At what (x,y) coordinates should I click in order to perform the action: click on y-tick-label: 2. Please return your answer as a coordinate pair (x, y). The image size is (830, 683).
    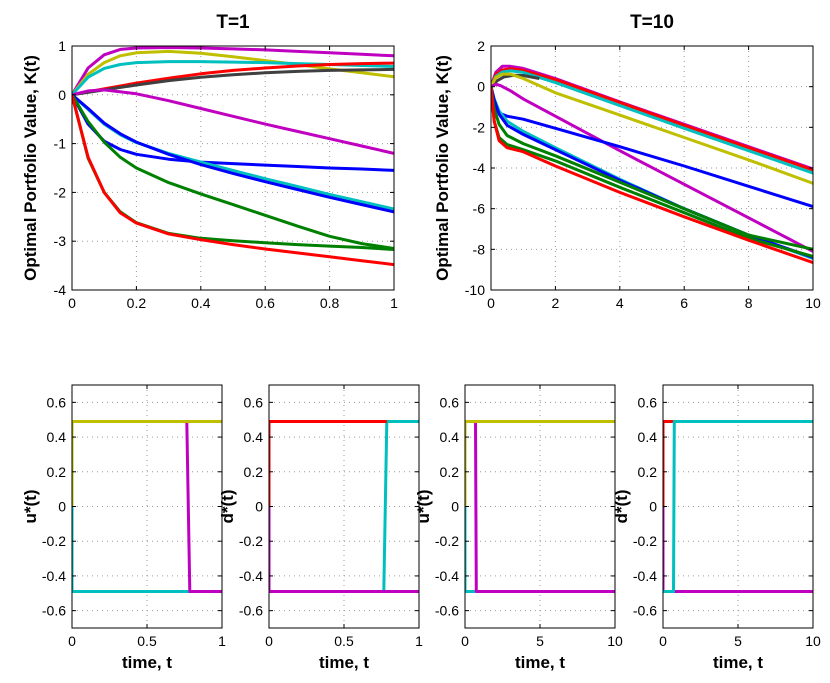
    Looking at the image, I should click on (481, 46).